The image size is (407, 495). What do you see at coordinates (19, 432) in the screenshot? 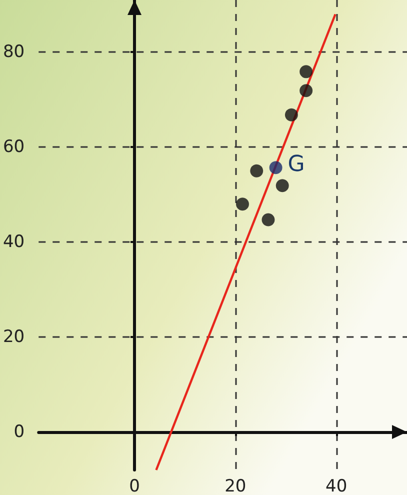
I see `y-tick-label: 0` at bounding box center [19, 432].